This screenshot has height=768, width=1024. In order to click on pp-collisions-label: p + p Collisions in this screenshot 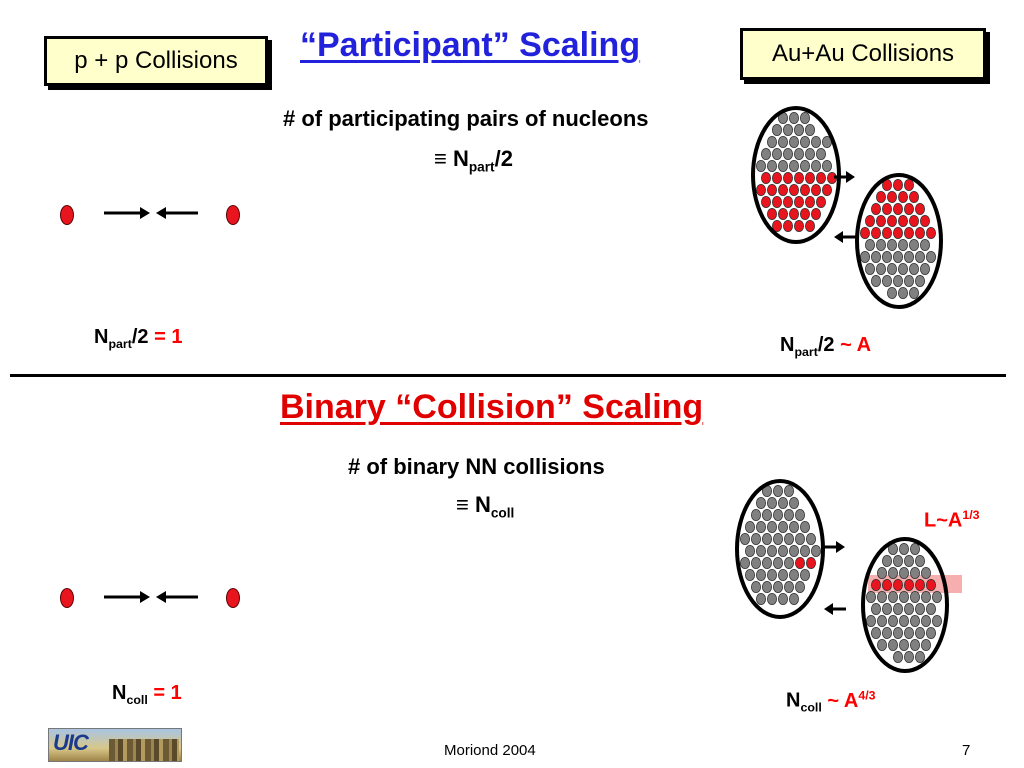, I will do `click(156, 60)`.